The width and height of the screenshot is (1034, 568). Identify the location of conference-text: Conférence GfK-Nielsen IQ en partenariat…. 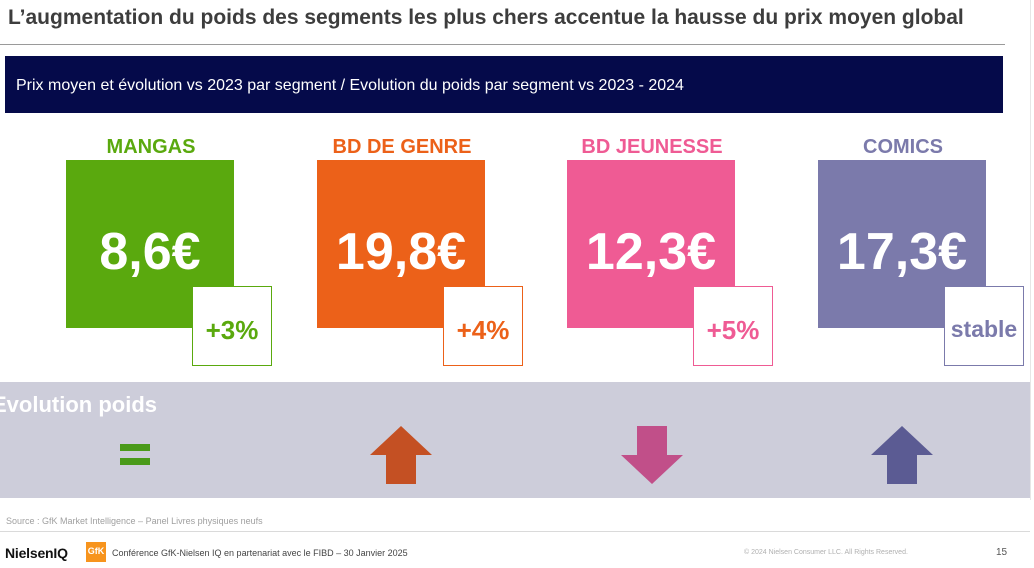
(260, 553).